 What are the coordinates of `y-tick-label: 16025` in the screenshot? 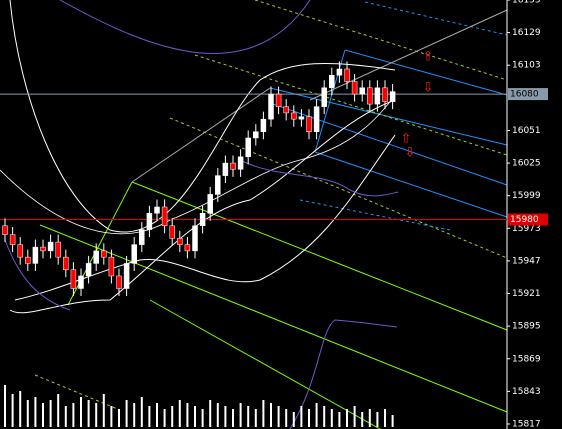 It's located at (526, 164).